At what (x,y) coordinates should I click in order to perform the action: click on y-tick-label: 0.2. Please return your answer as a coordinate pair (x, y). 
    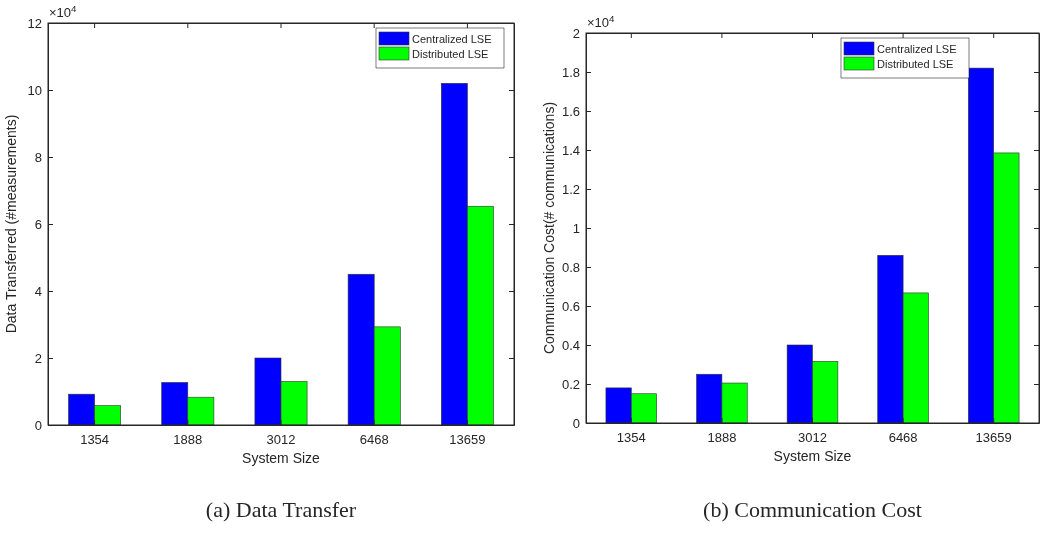
    Looking at the image, I should click on (570, 384).